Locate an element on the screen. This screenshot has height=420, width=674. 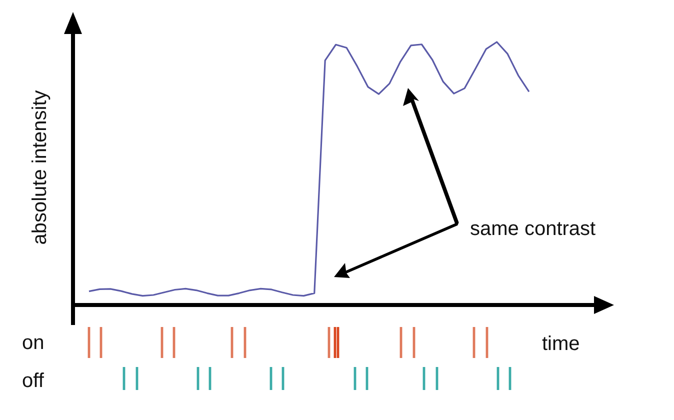
text: on is located at coordinates (33, 343).